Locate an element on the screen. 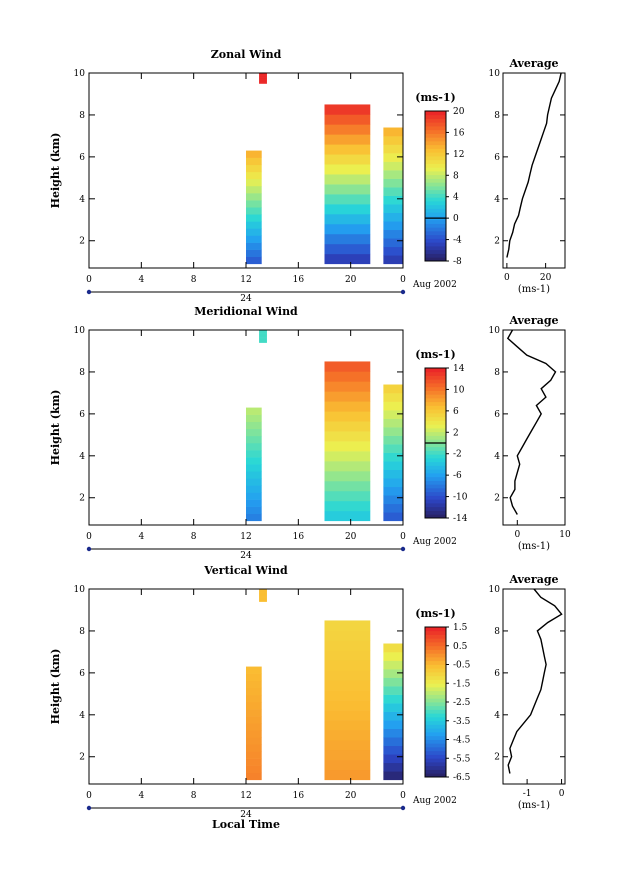 This screenshot has height=873, width=619. x-tick-label: 20 is located at coordinates (351, 796).